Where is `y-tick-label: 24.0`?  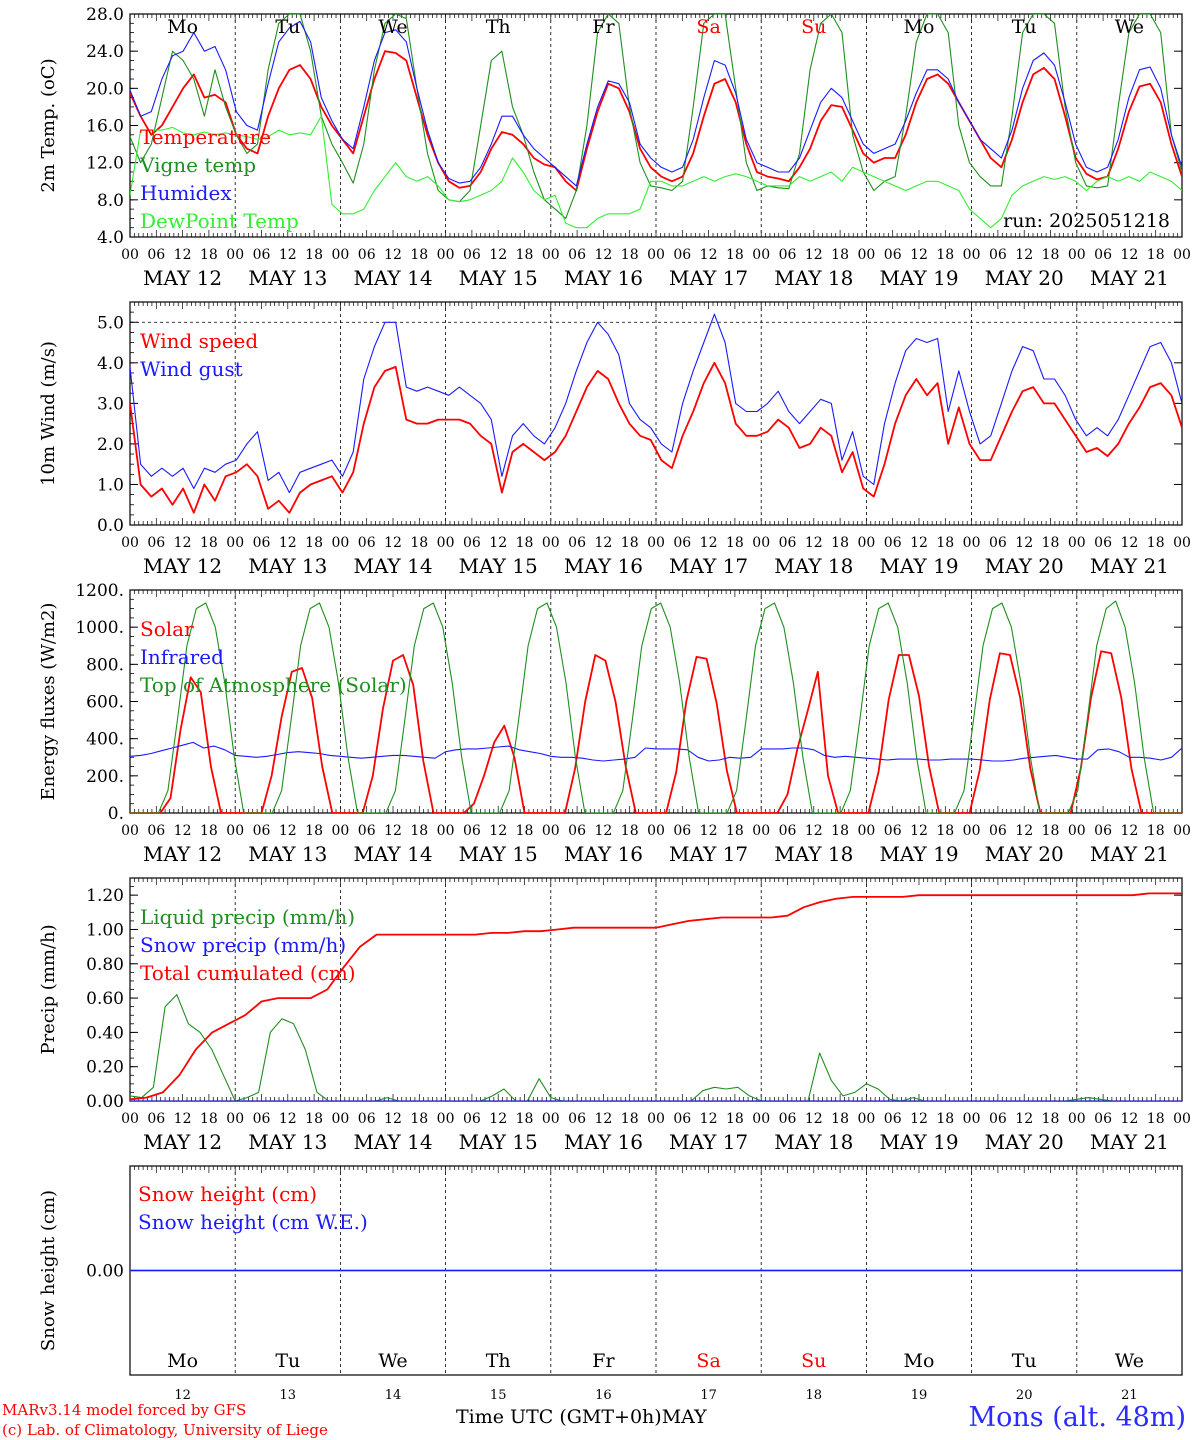 y-tick-label: 24.0 is located at coordinates (105, 52).